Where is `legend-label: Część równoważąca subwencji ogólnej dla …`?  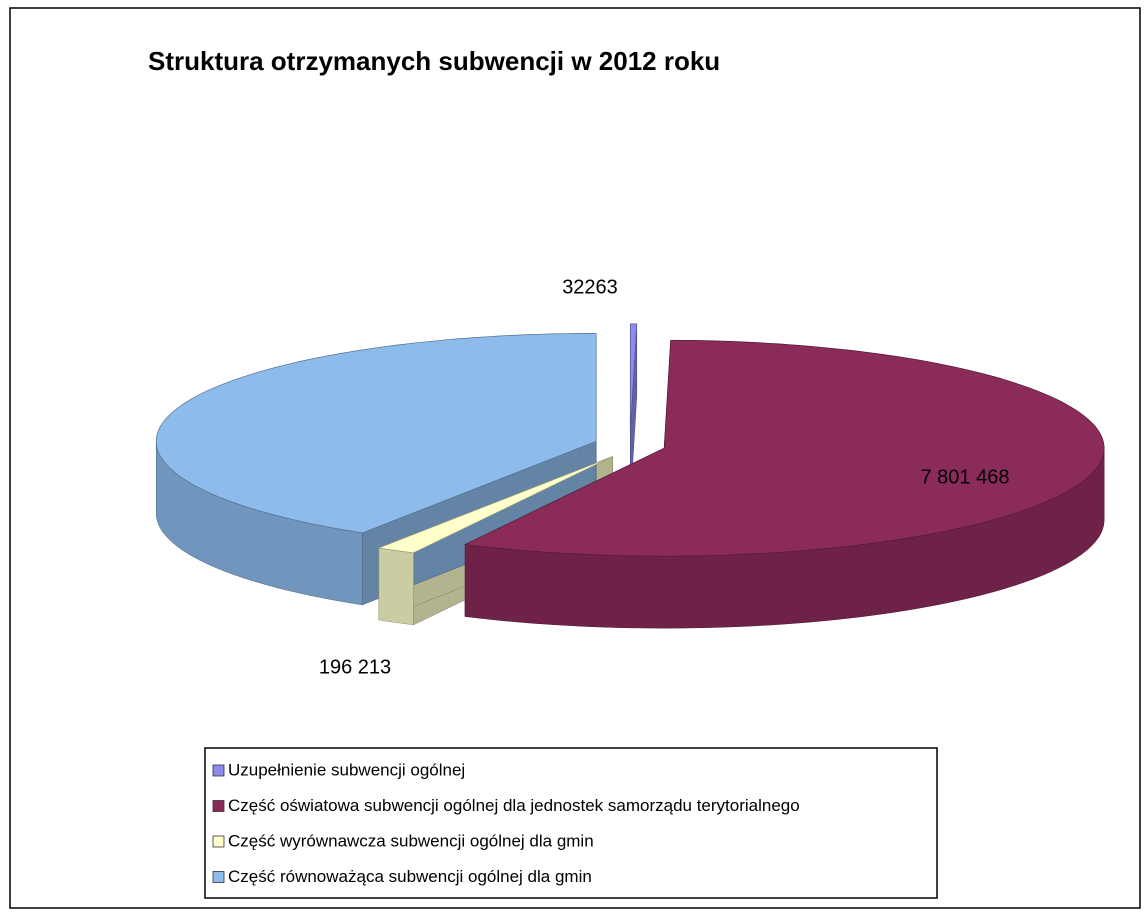 legend-label: Część równoważąca subwencji ogólnej dla … is located at coordinates (410, 876).